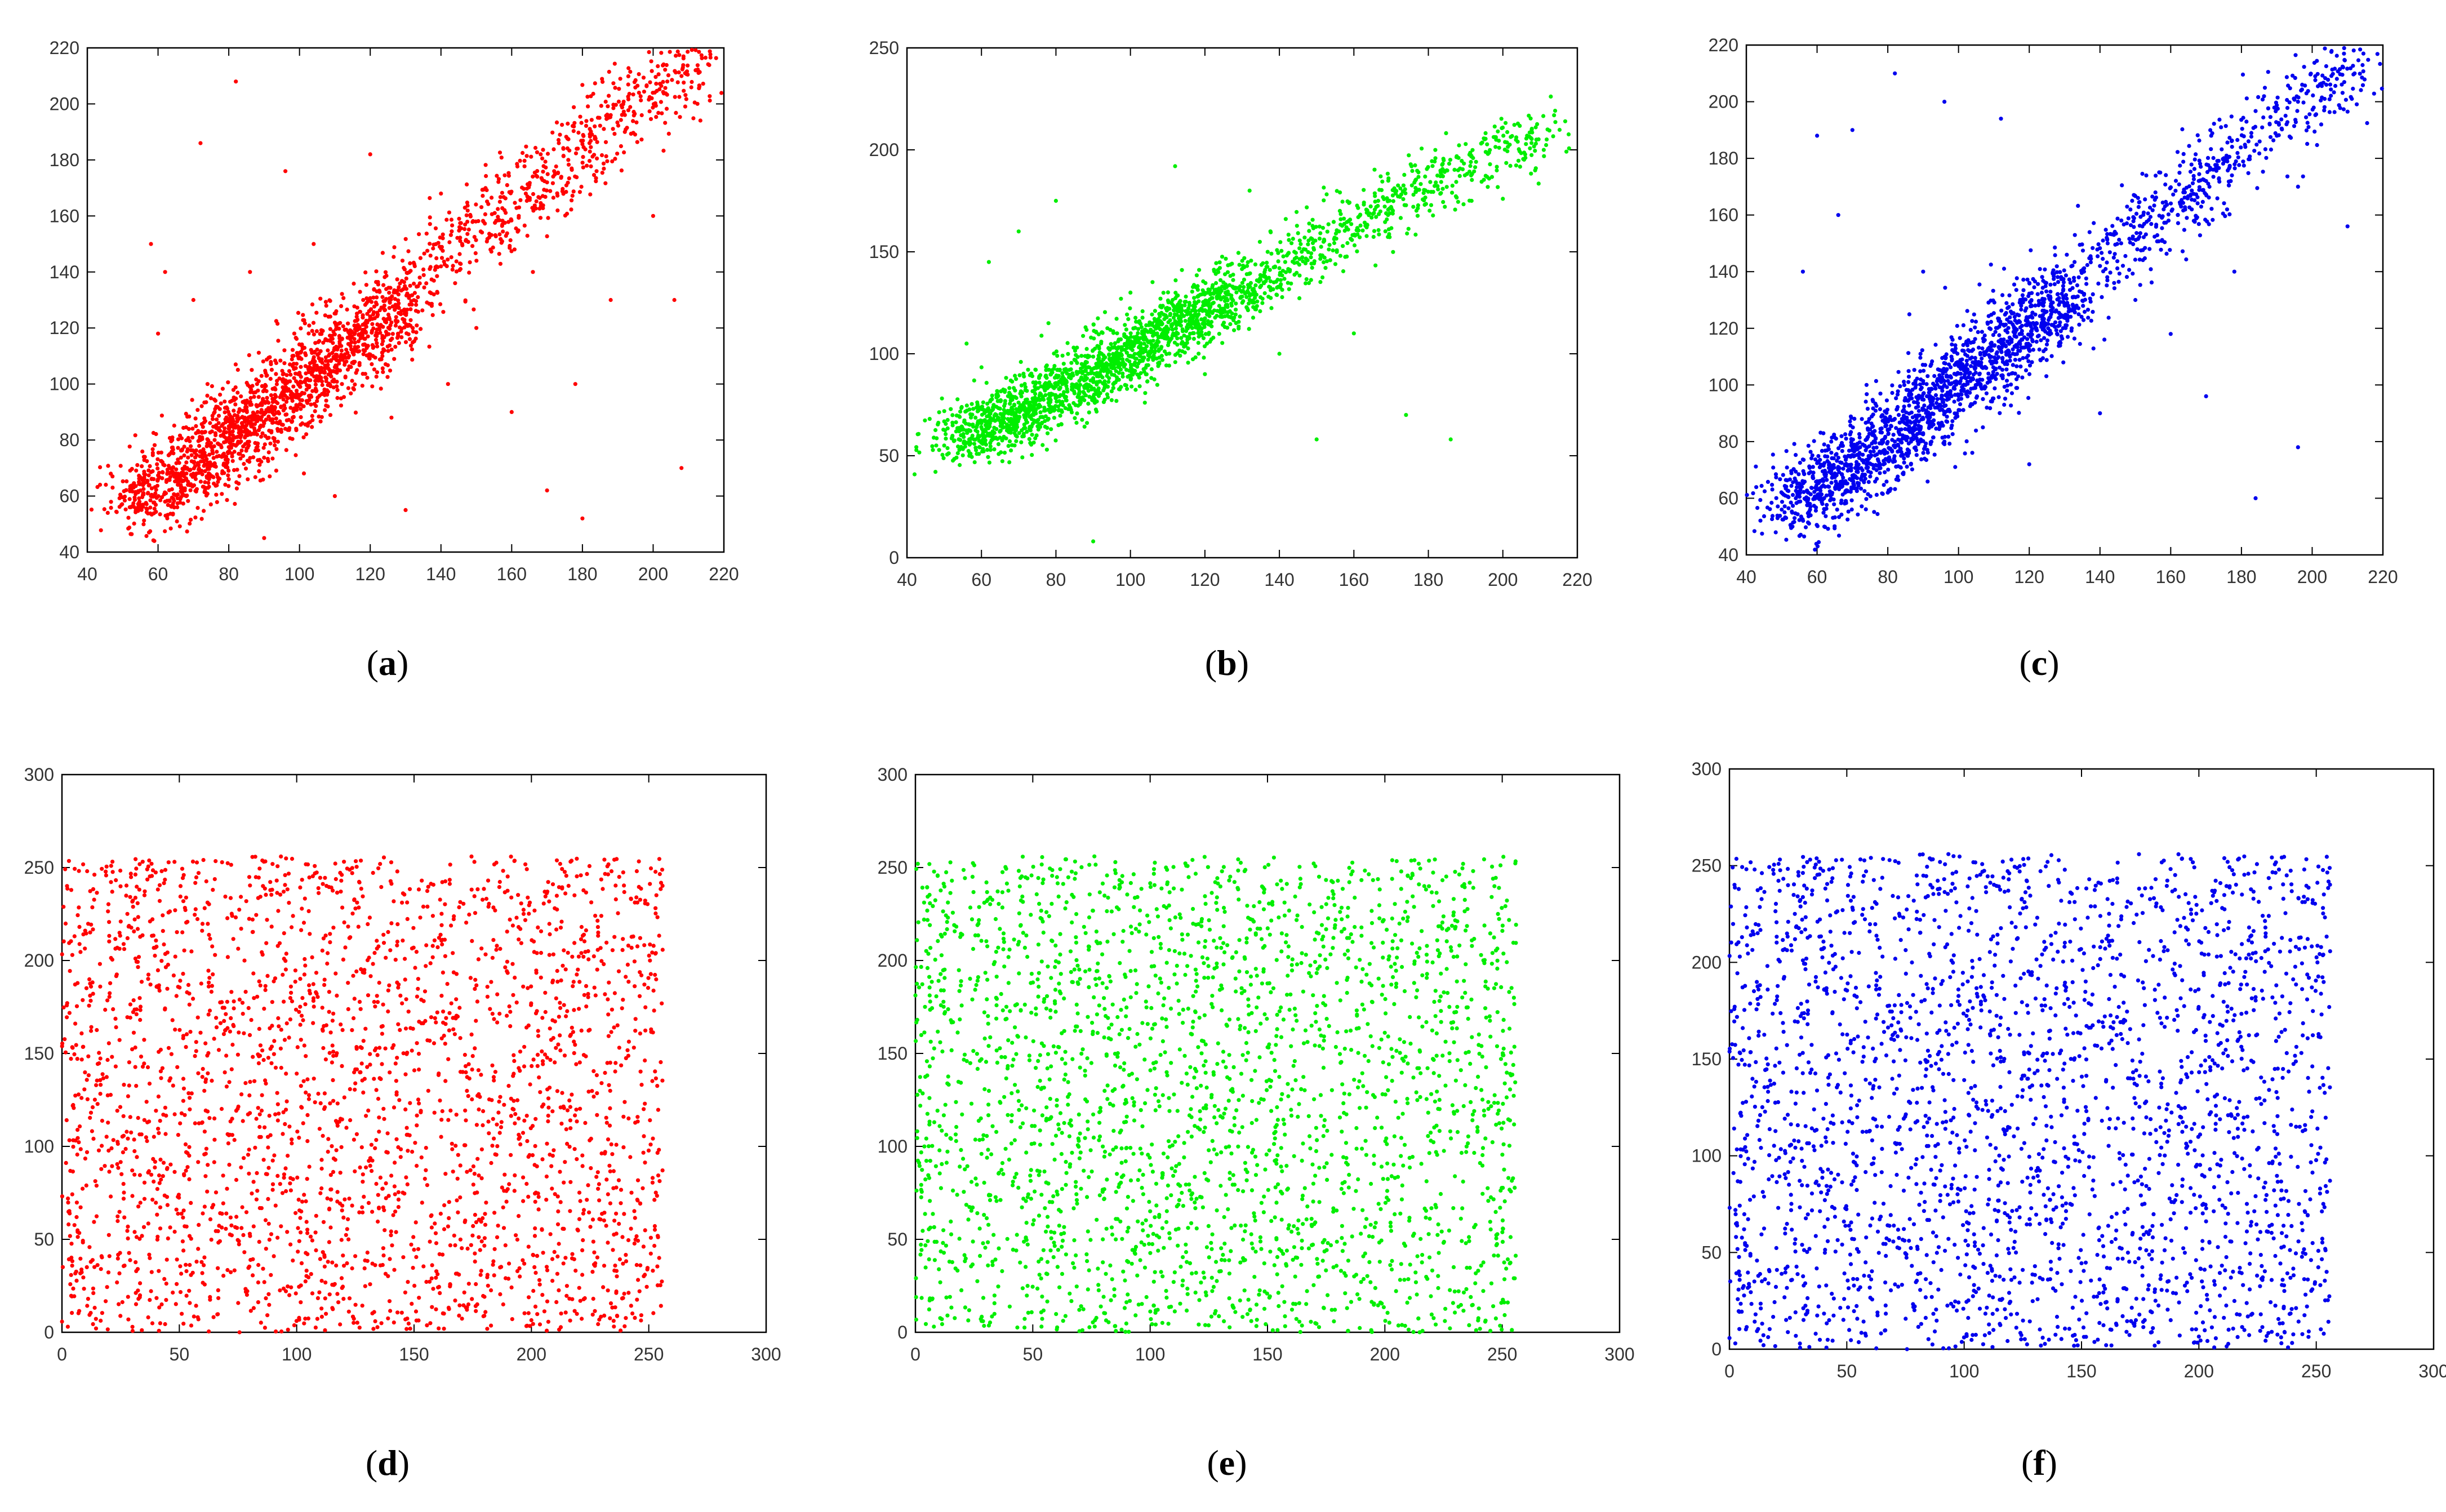  I want to click on x-tick-label: 200, so click(2312, 577).